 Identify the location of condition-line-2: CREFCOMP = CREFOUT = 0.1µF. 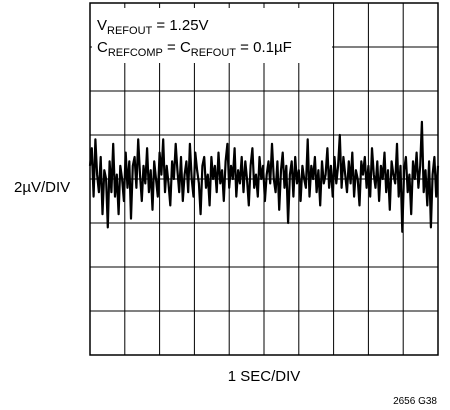
(194, 49).